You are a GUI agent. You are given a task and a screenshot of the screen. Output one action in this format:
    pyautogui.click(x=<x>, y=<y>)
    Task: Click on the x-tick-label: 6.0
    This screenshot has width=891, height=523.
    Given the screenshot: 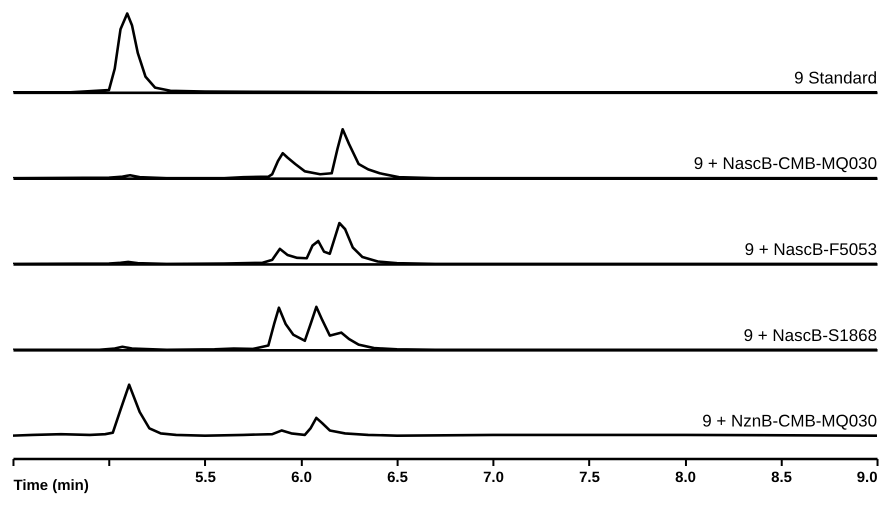 What is the action you would take?
    pyautogui.click(x=301, y=477)
    